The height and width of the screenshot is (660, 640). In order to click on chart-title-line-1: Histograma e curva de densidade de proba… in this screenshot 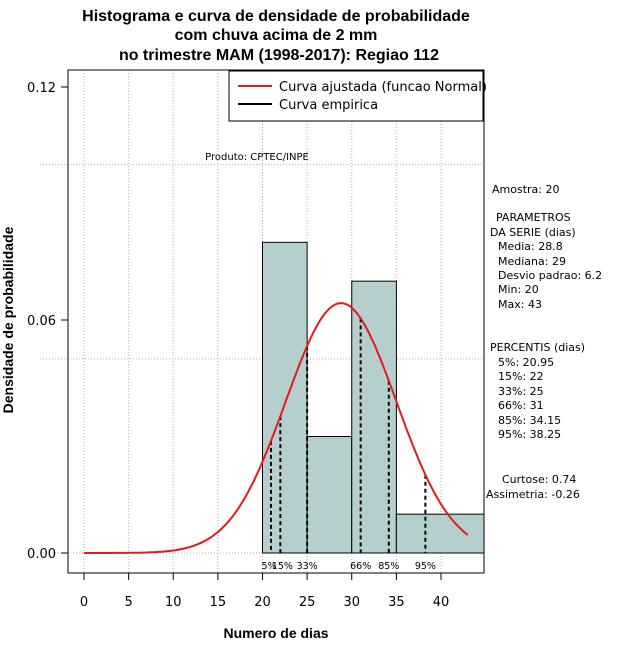, I will do `click(276, 16)`.